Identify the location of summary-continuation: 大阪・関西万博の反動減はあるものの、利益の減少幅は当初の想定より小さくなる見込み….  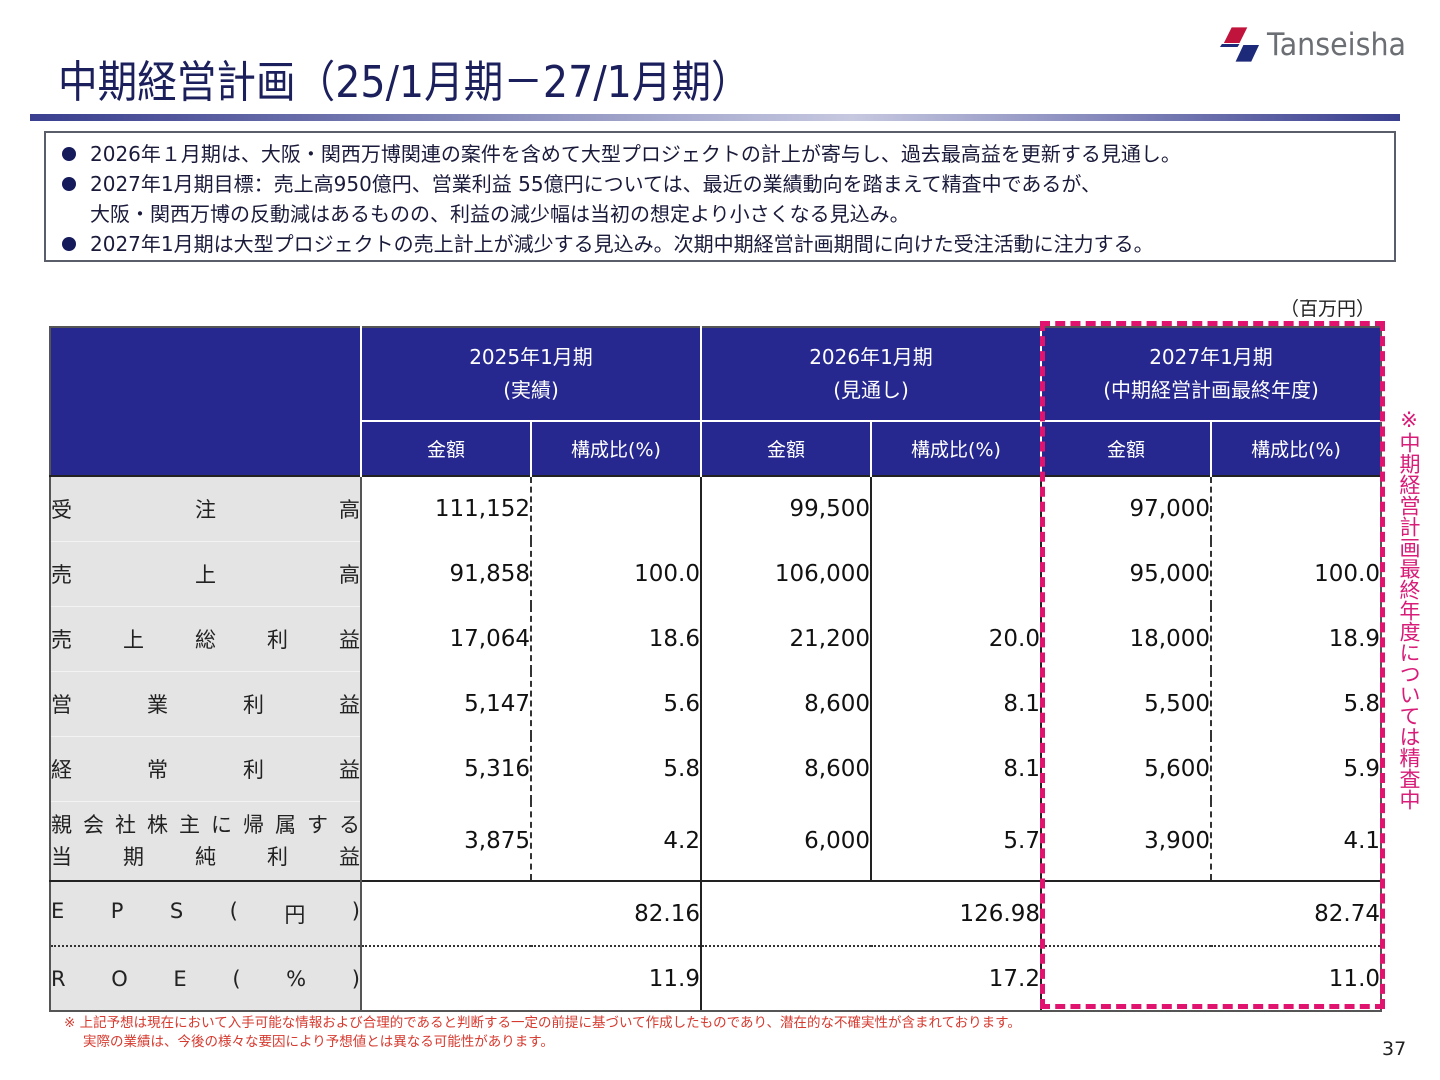
(500, 214).